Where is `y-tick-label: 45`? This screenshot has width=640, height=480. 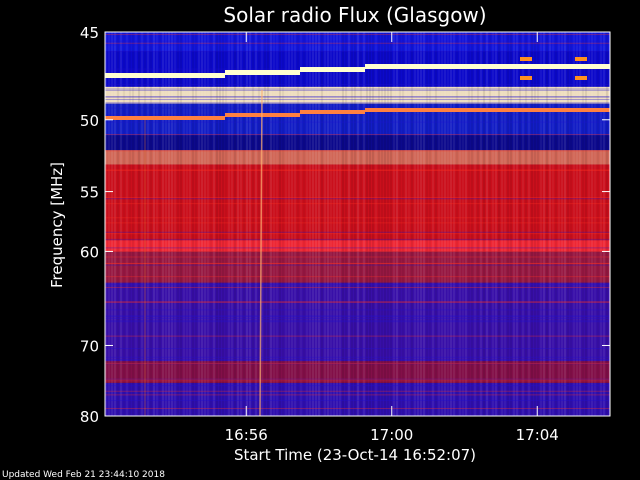
y-tick-label: 45 is located at coordinates (89, 33).